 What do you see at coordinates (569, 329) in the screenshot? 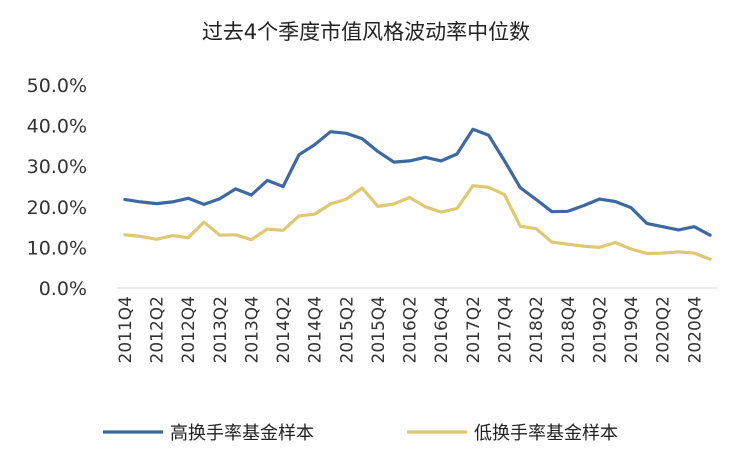
I see `x-tick-label: 2018Q4` at bounding box center [569, 329].